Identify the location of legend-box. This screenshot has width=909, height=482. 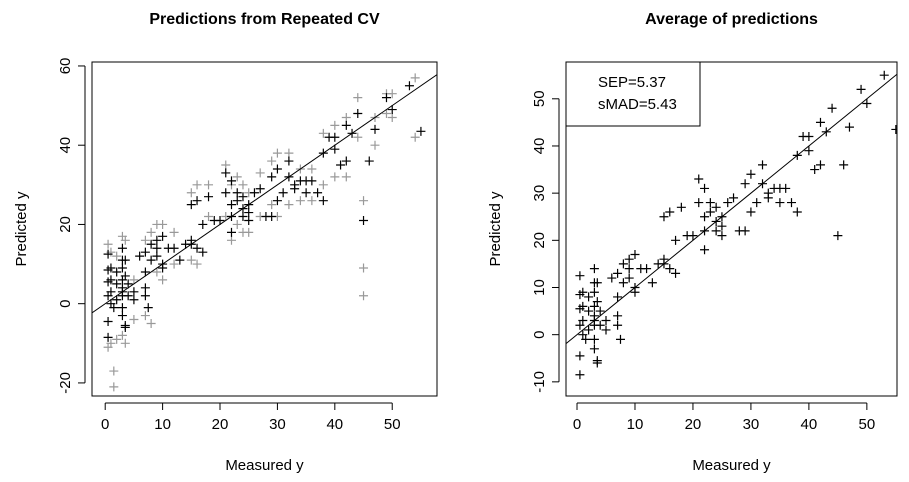
(633, 94).